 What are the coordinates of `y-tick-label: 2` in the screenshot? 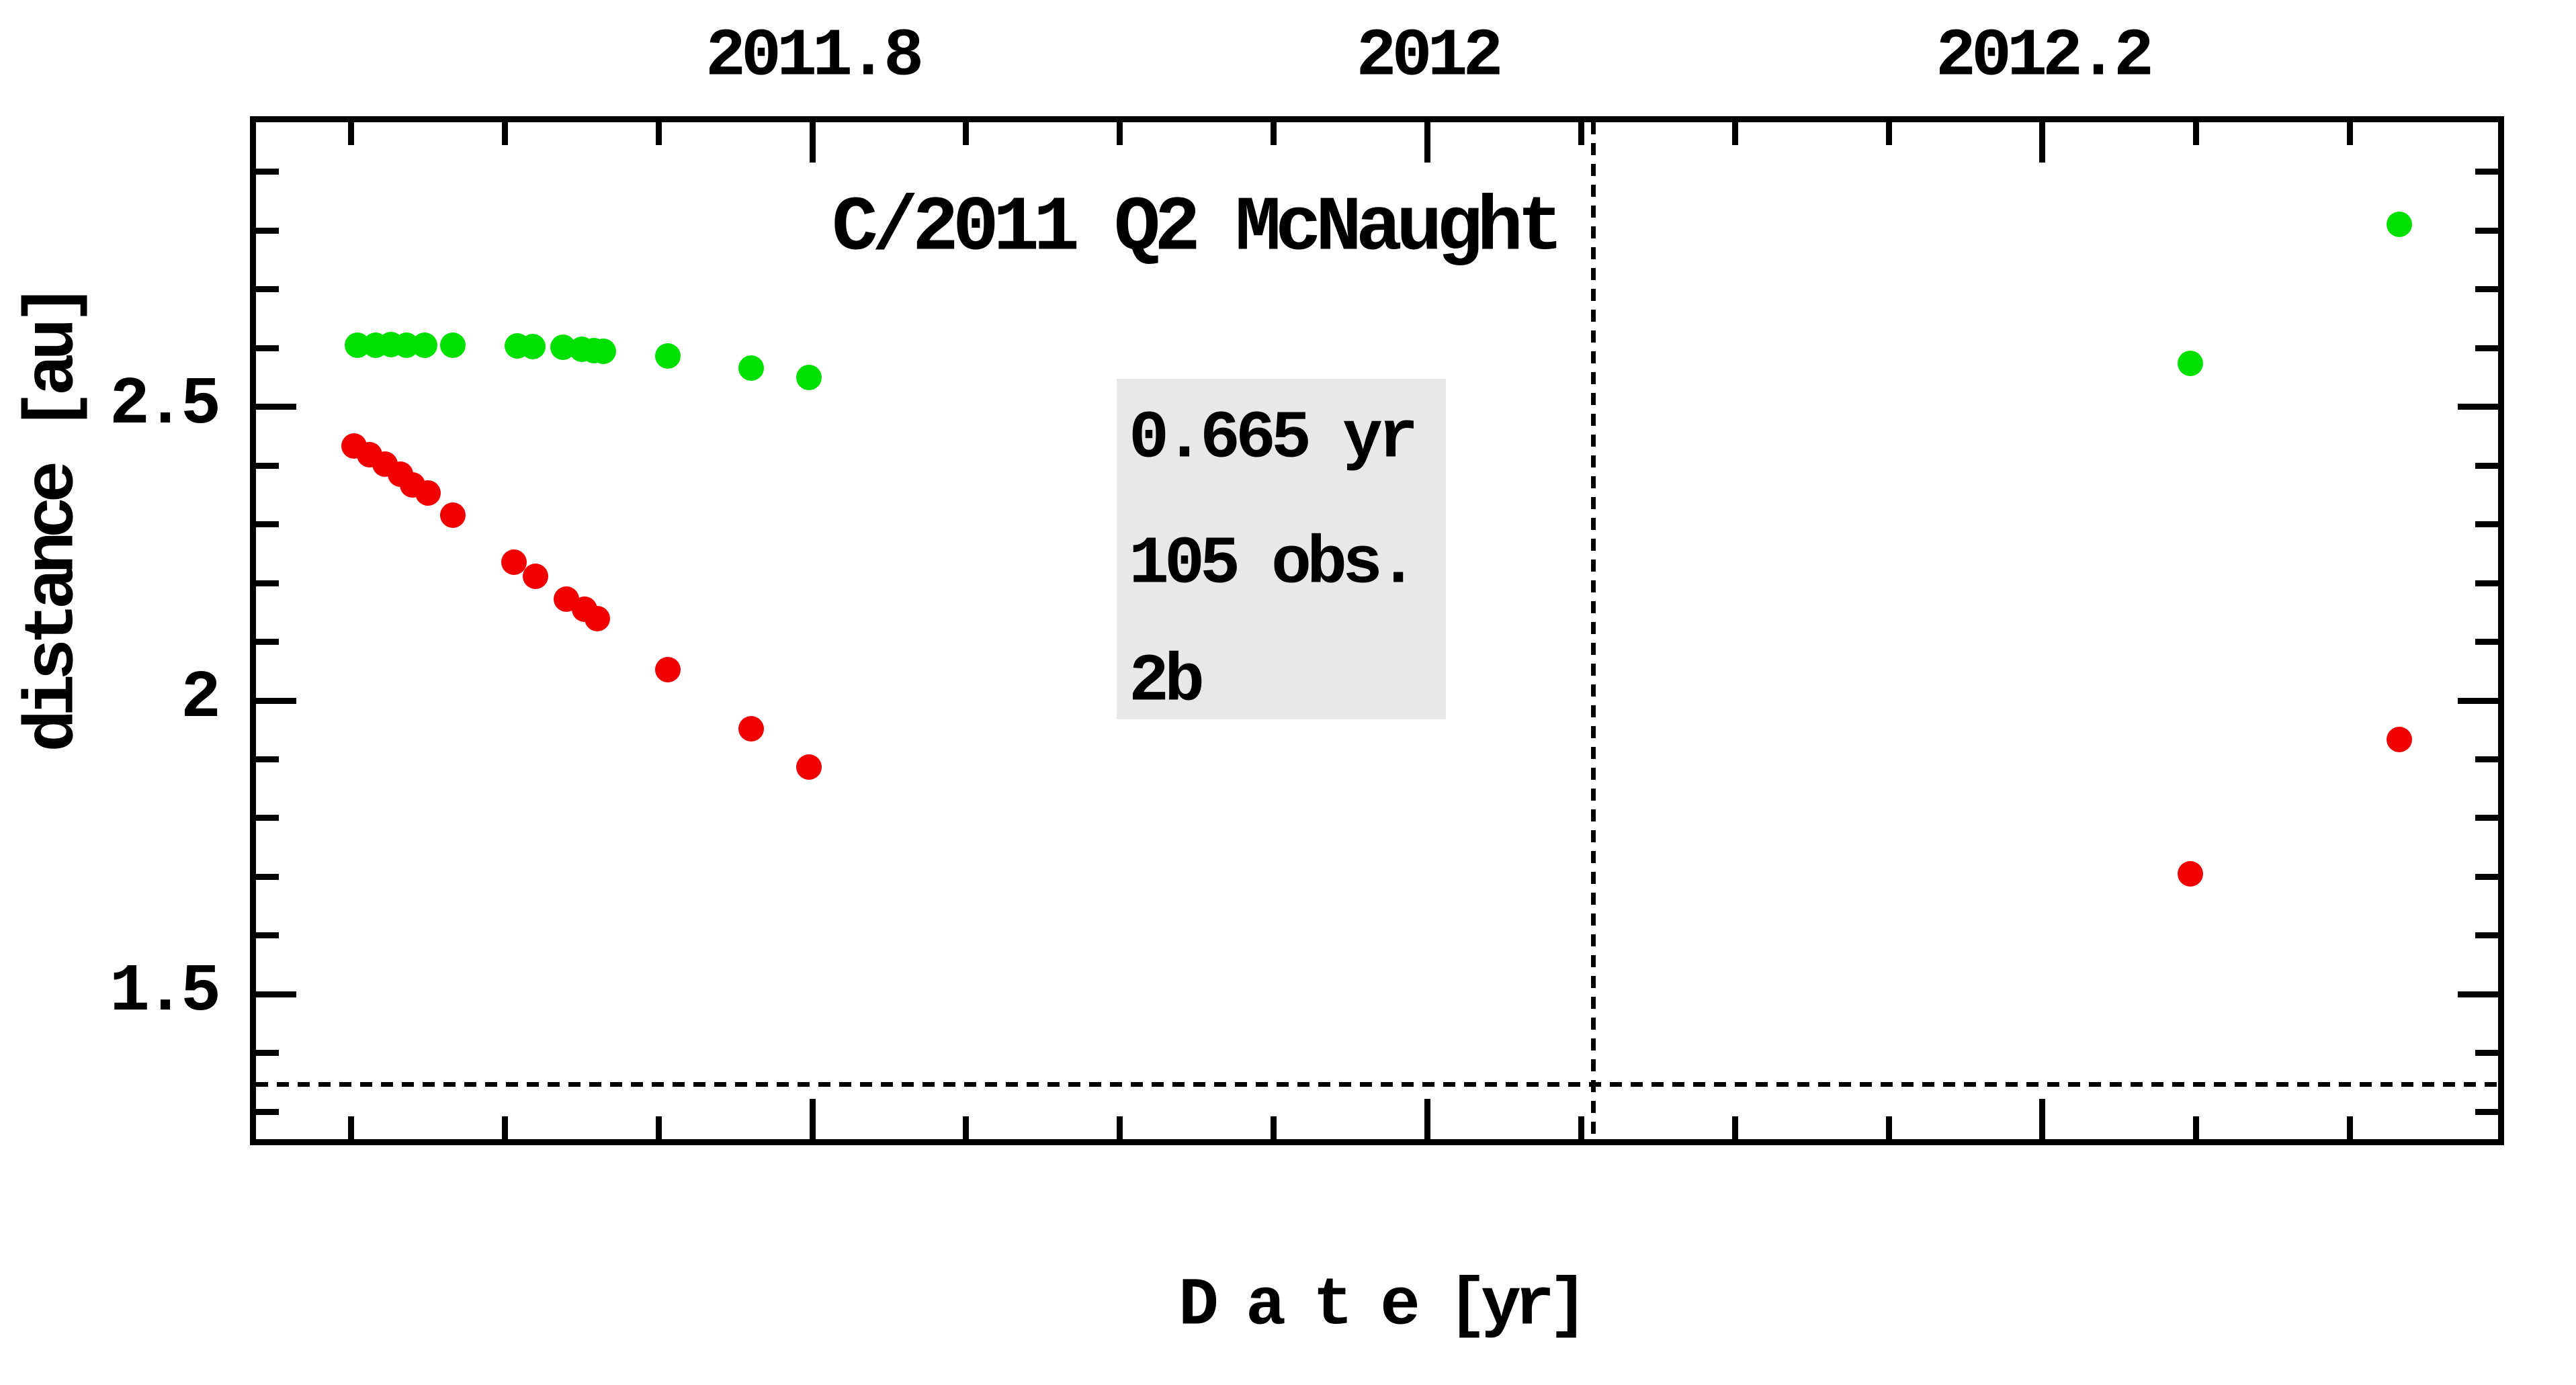 It's located at (200, 700).